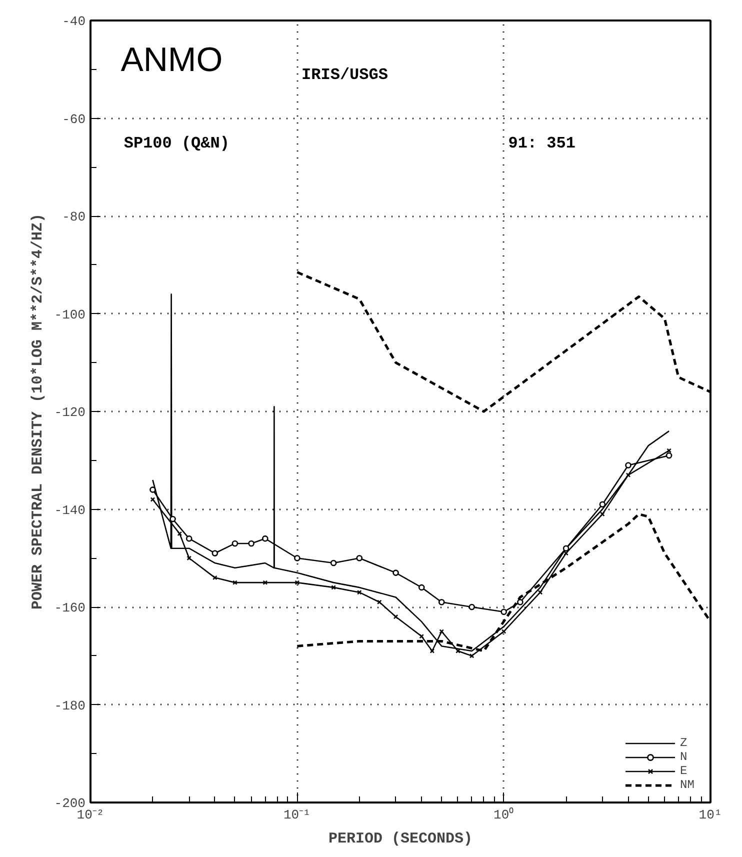 The width and height of the screenshot is (742, 857). What do you see at coordinates (171, 60) in the screenshot?
I see `text: ANMO` at bounding box center [171, 60].